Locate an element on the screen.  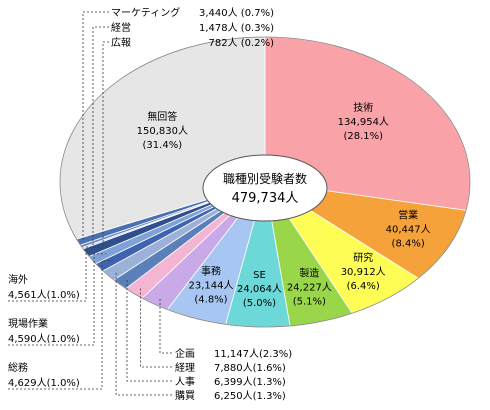
slice-label-value: 24,064人 is located at coordinates (259, 289).